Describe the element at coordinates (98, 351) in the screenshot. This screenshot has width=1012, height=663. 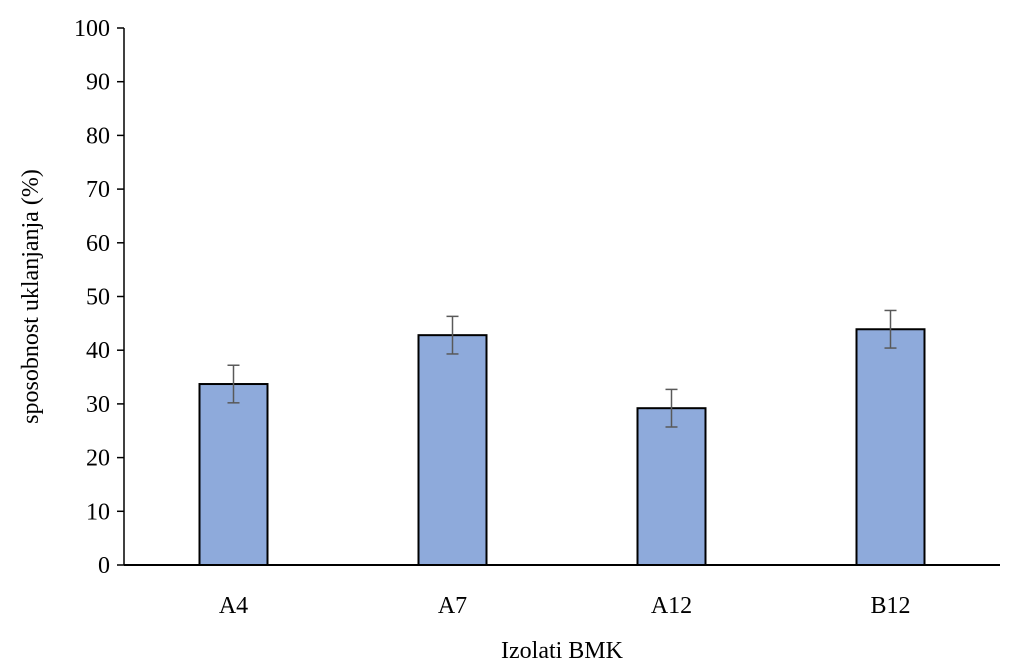
I see `y-tick-label: 40` at that location.